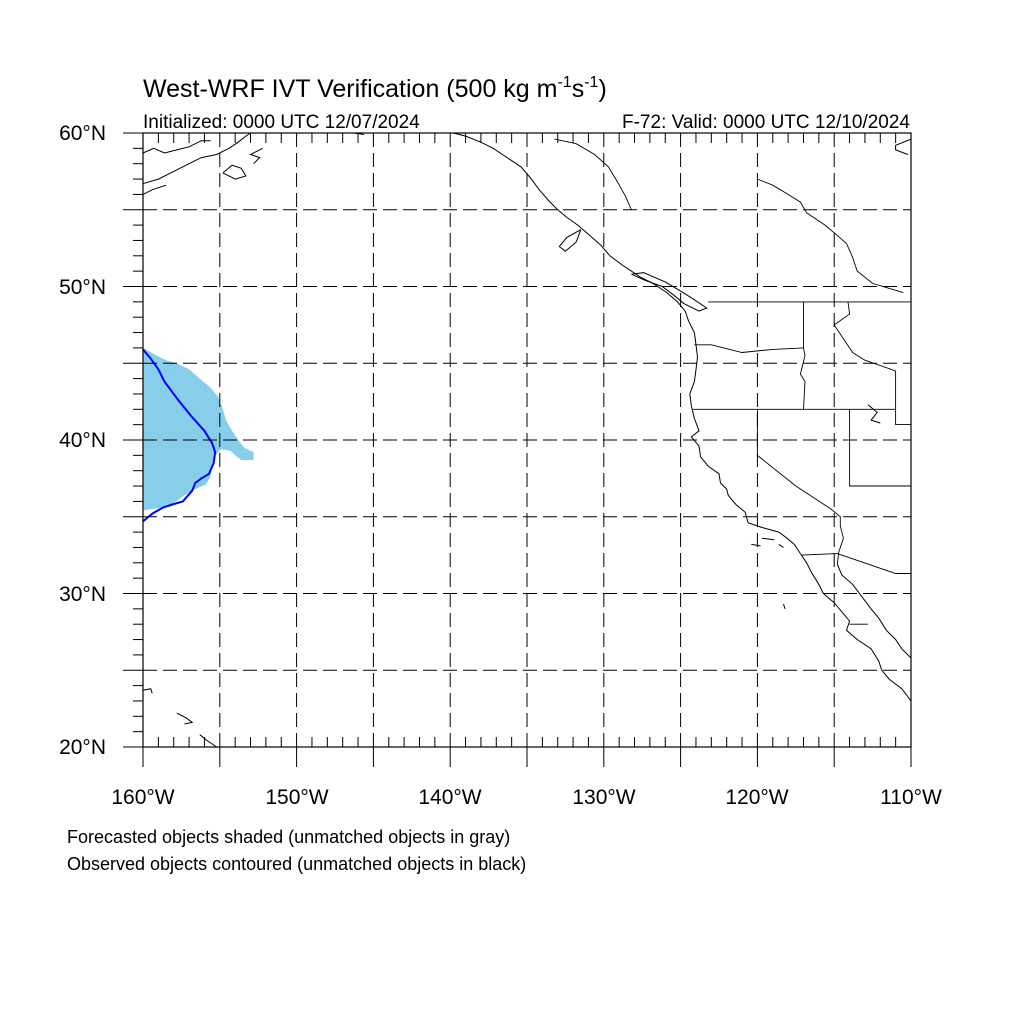 The height and width of the screenshot is (1024, 1024). I want to click on valid-time-label: F-72: Valid: 0000 UTC 12/10/2024, so click(766, 122).